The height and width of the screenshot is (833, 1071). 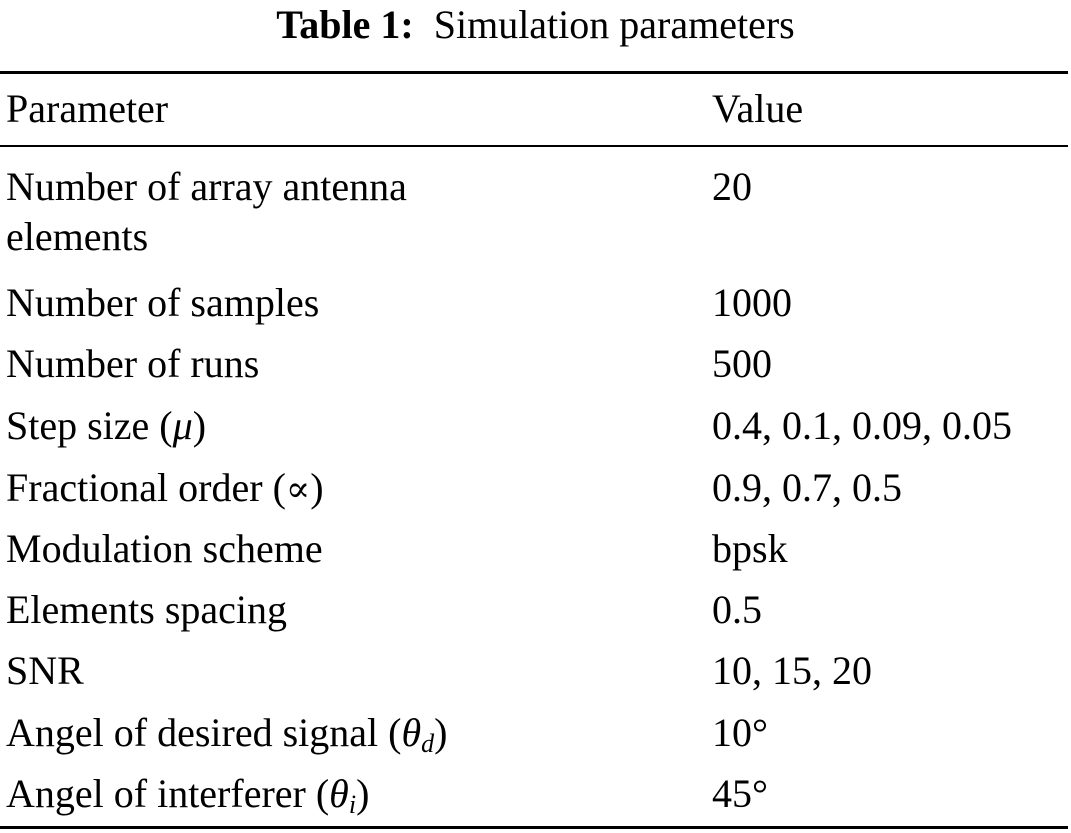 I want to click on row-value: 20, so click(x=732, y=186).